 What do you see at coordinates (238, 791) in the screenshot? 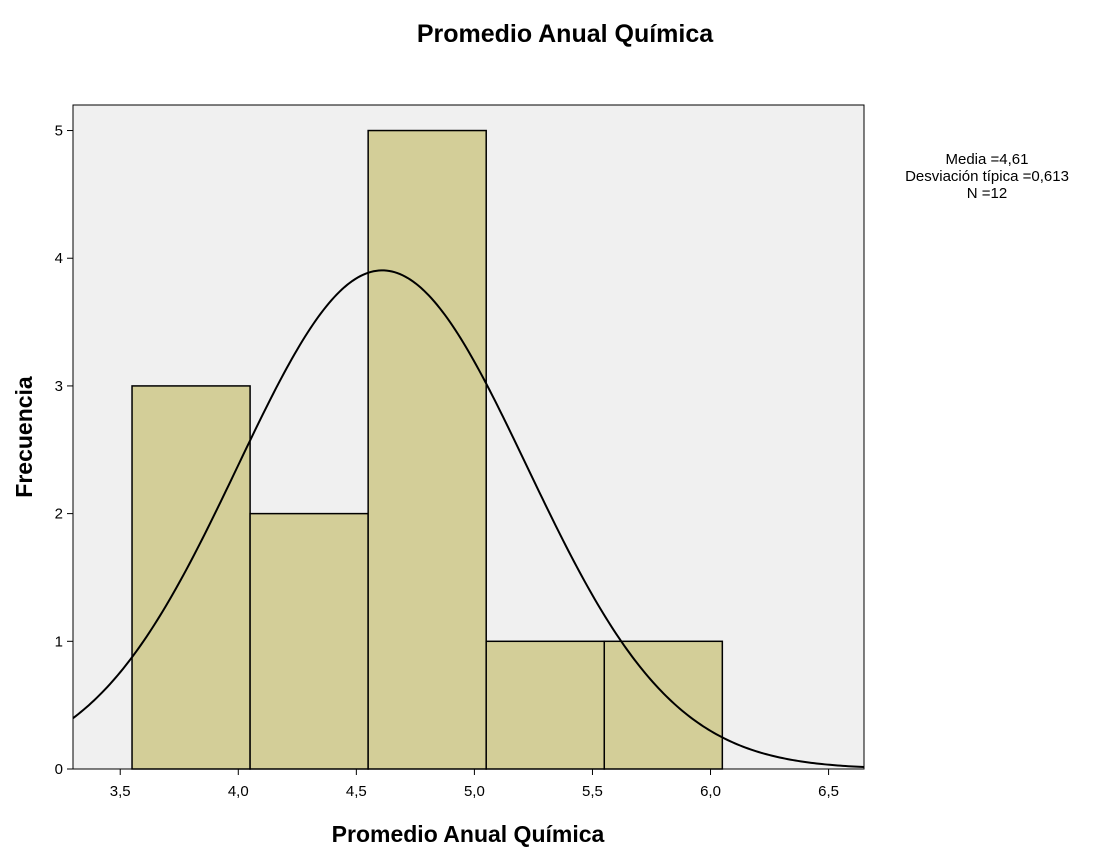
I see `x-tick-label: 4,0` at bounding box center [238, 791].